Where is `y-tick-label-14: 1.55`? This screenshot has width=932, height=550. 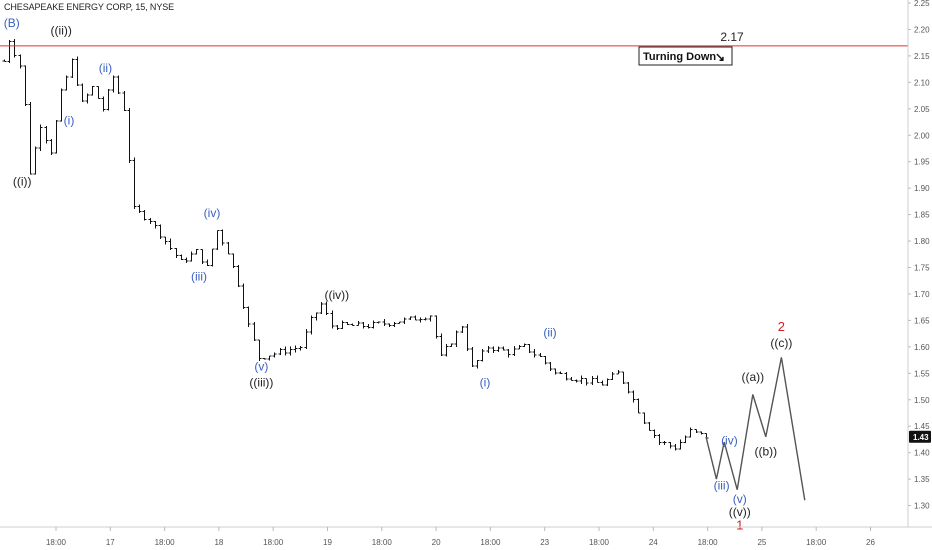 y-tick-label-14: 1.55 is located at coordinates (922, 373).